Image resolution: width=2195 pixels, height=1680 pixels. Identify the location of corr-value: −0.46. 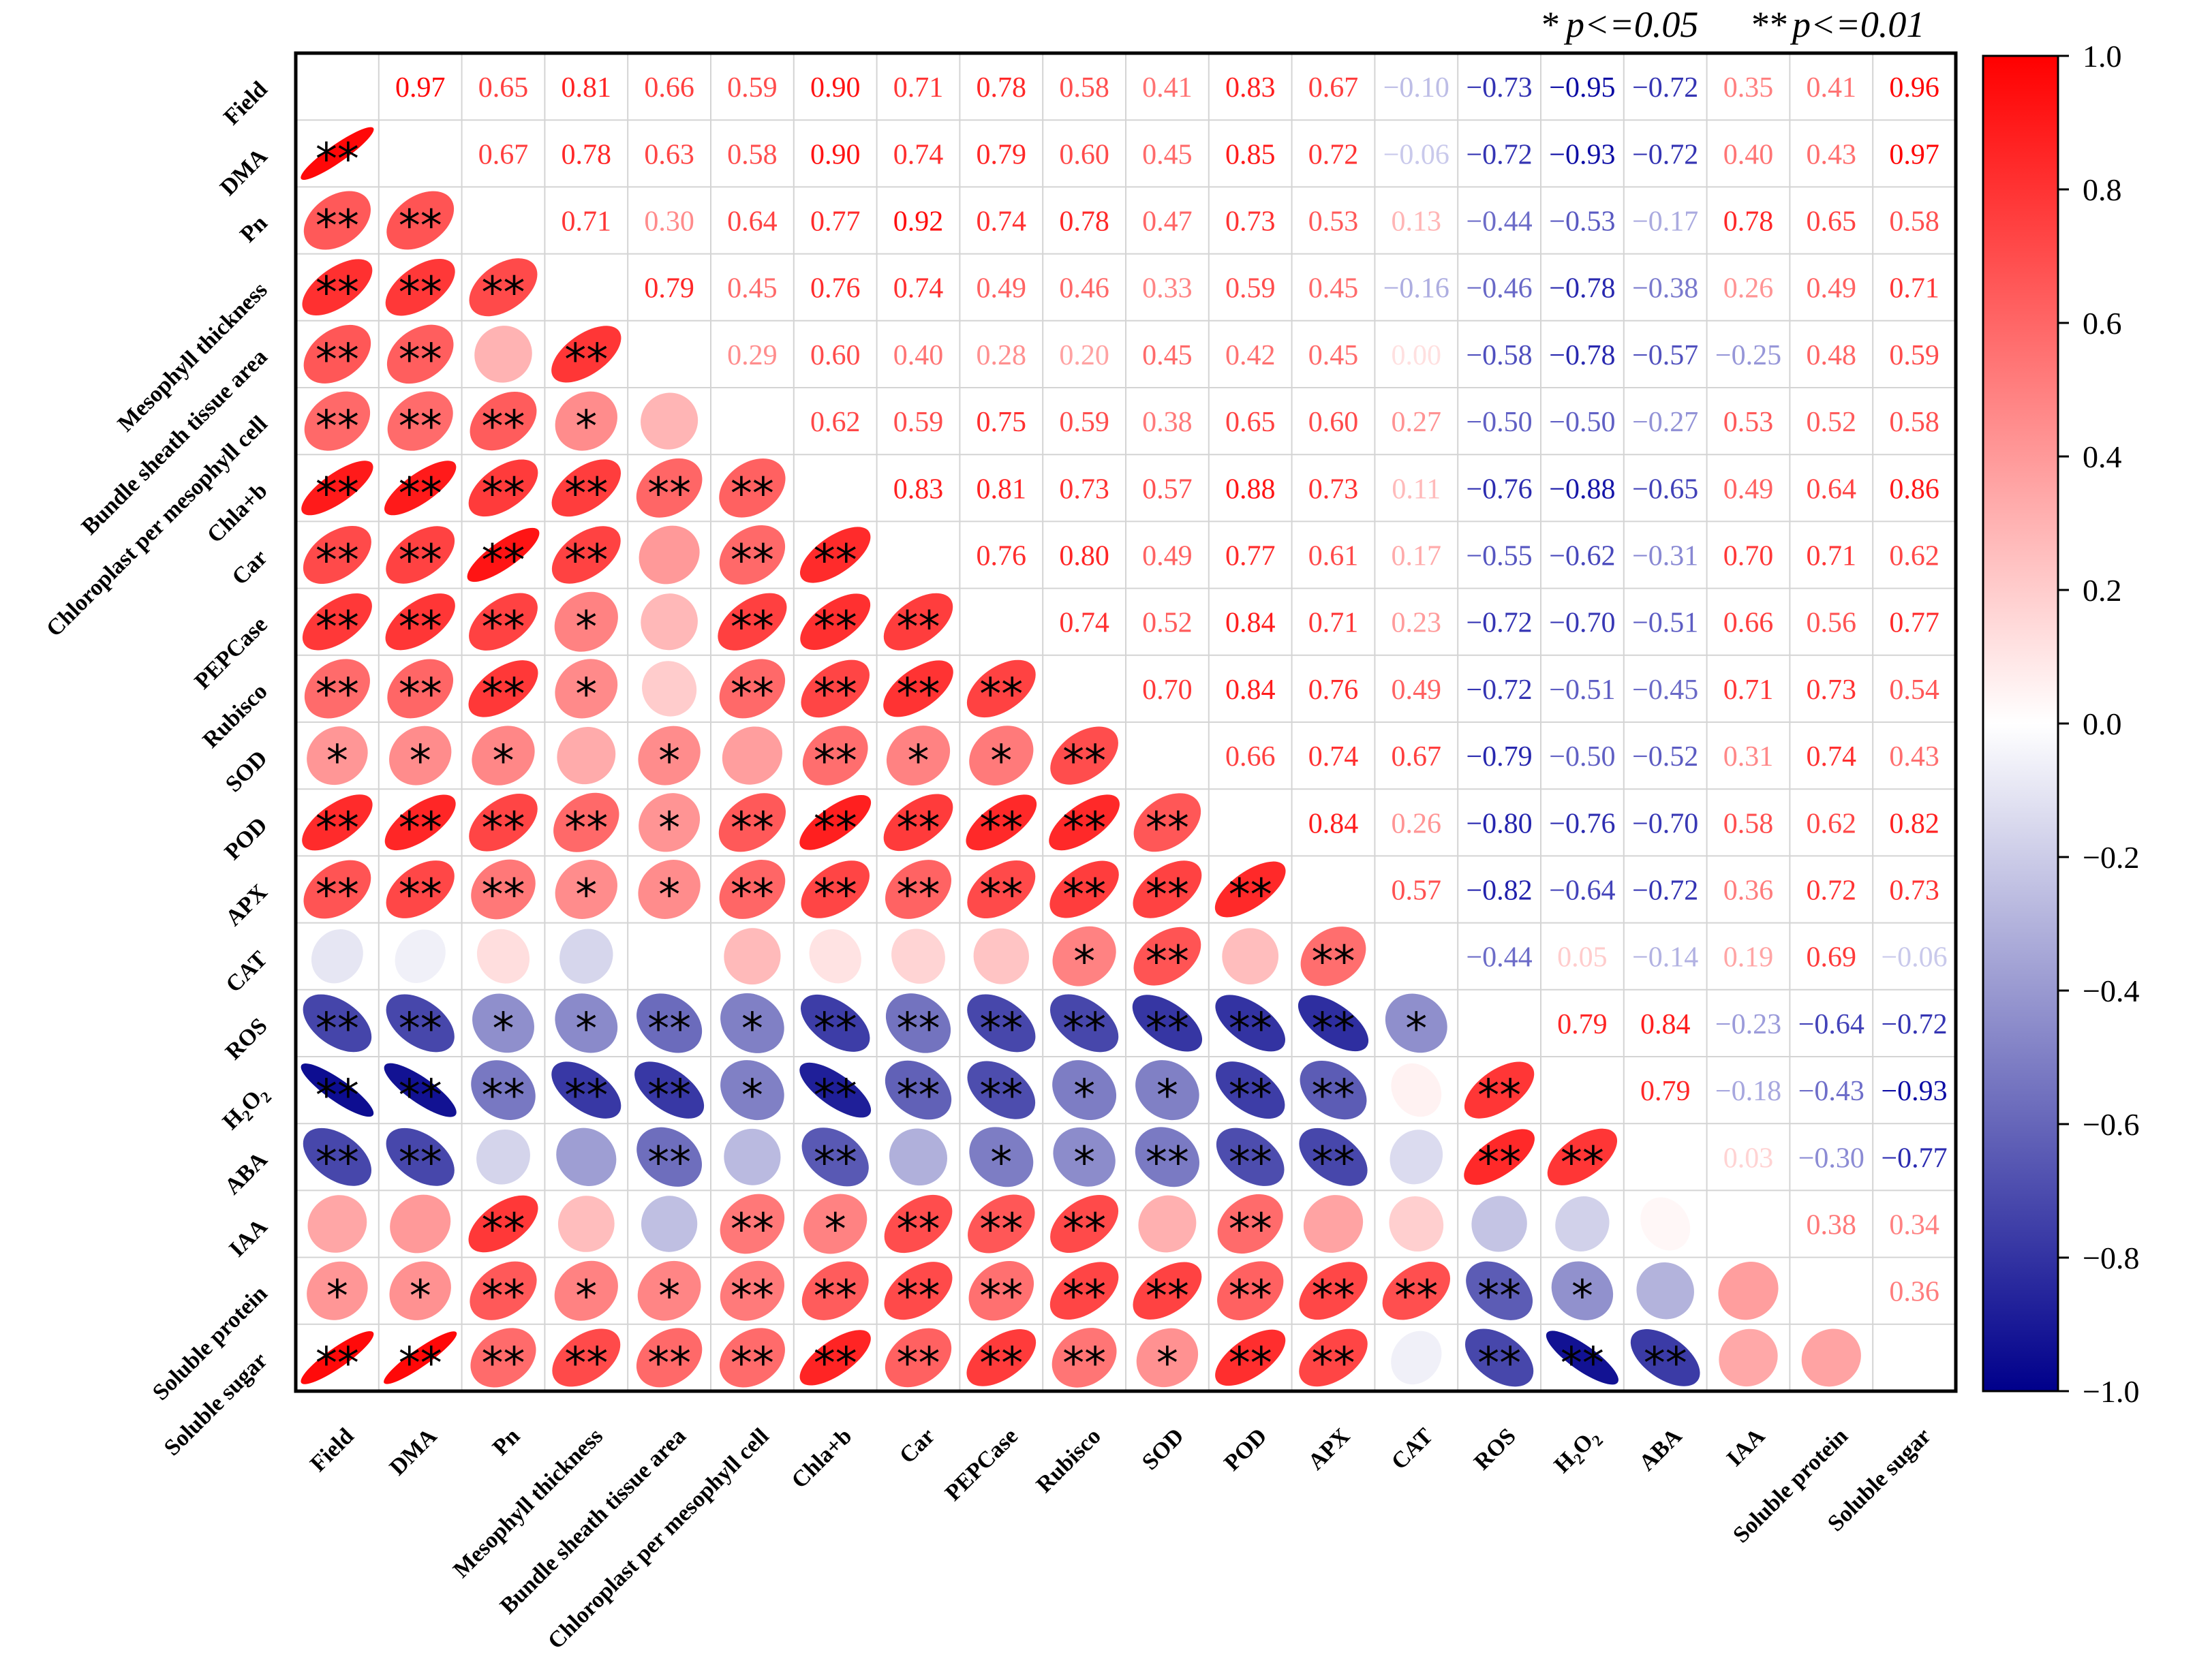
(1500, 289).